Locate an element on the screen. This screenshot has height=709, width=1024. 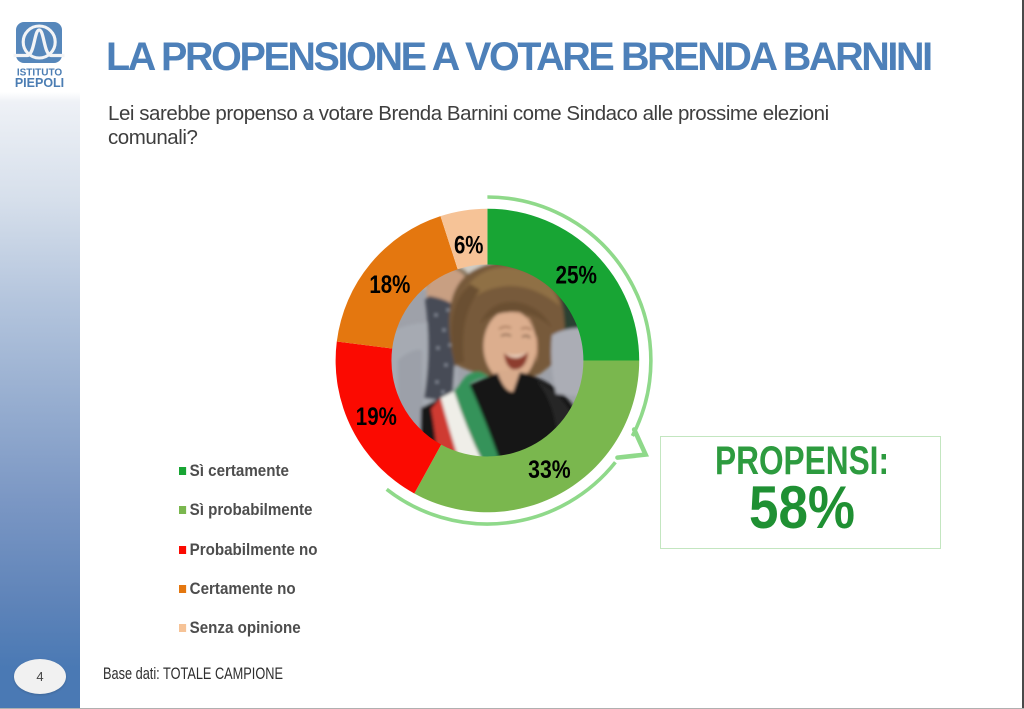
svg-text: 19% is located at coordinates (376, 417).